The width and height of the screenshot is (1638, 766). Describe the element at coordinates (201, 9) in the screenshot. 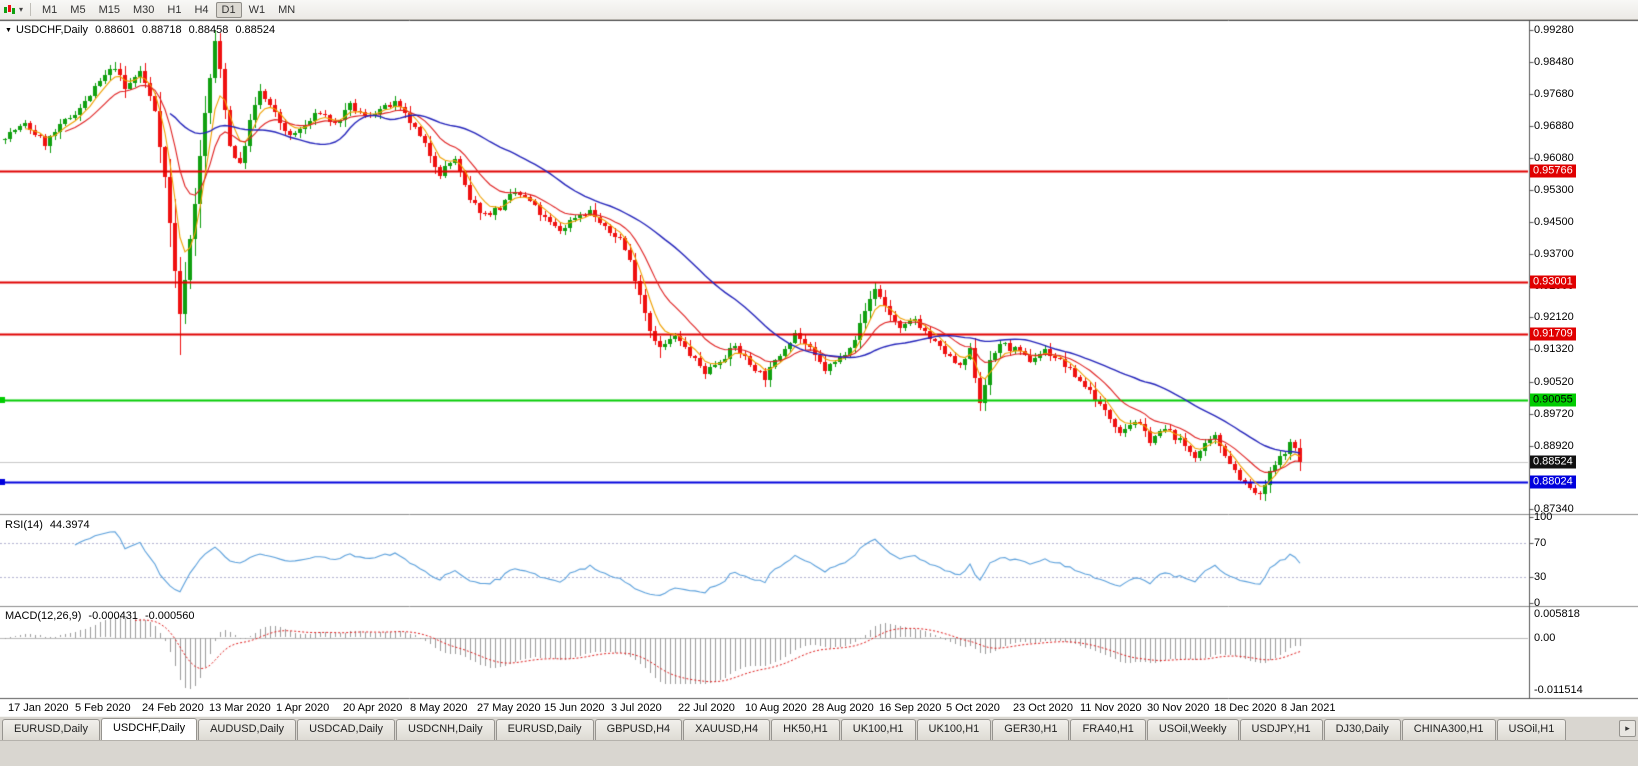

I see `timeframe-button-h4: H4` at that location.